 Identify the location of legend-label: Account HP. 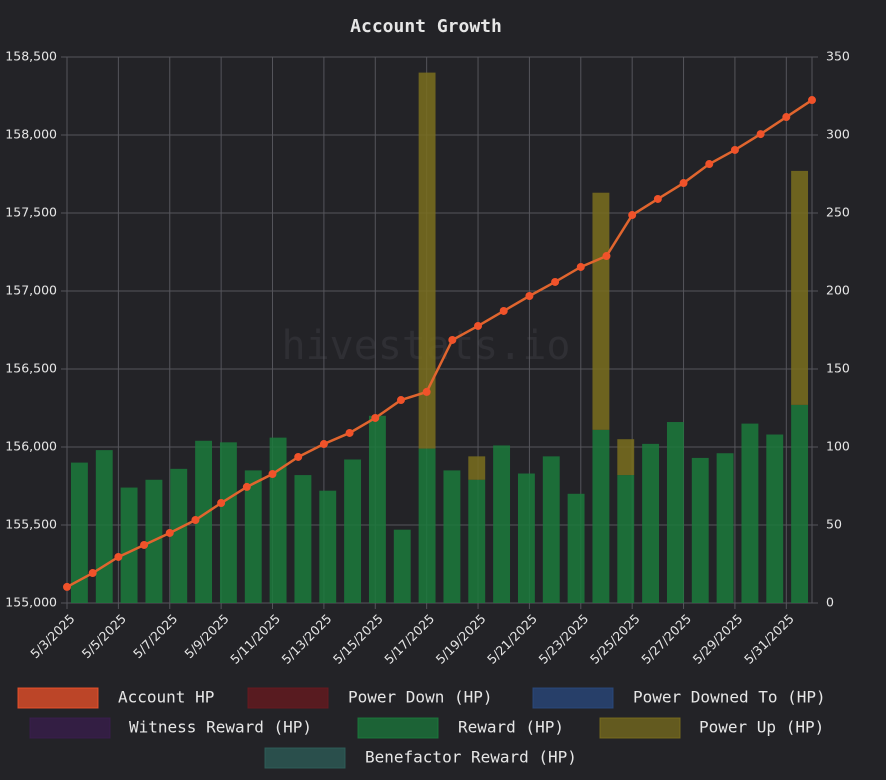
(166, 697).